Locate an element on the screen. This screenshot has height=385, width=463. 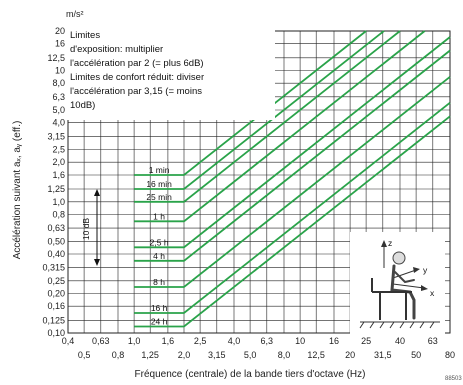
y-tick-label: 1,6 is located at coordinates (58, 175).